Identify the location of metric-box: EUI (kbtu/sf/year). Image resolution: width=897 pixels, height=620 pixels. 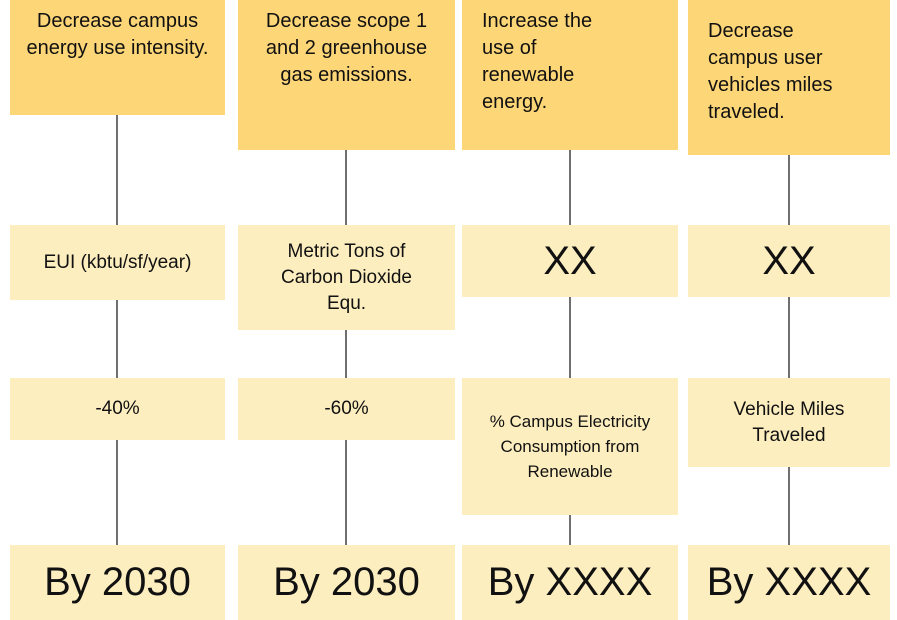
(117, 262).